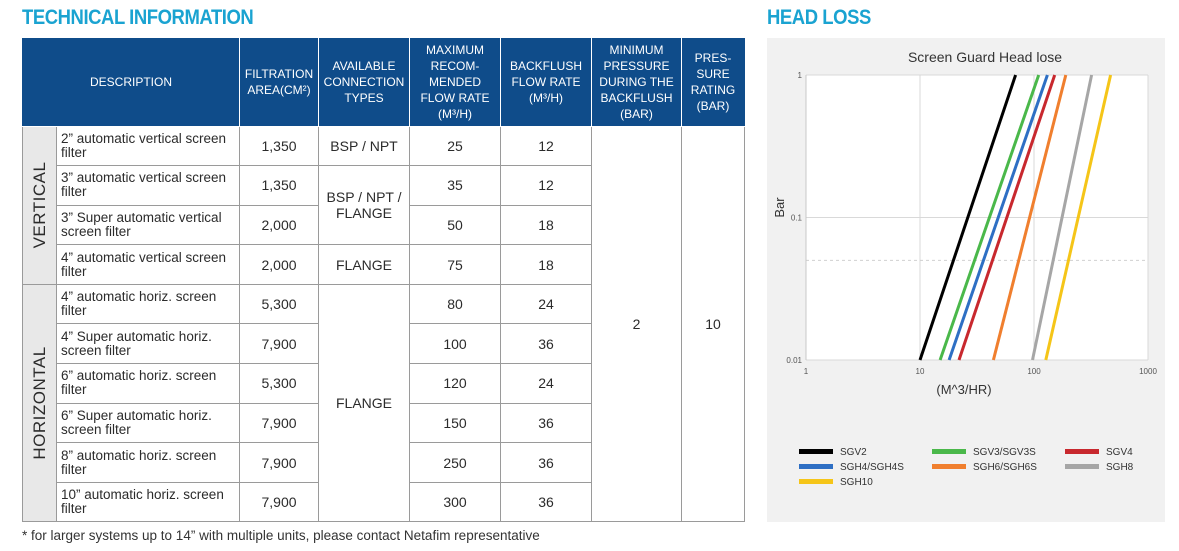 Image resolution: width=1179 pixels, height=551 pixels. Describe the element at coordinates (968, 217) in the screenshot. I see `series-line-sgv2` at that location.